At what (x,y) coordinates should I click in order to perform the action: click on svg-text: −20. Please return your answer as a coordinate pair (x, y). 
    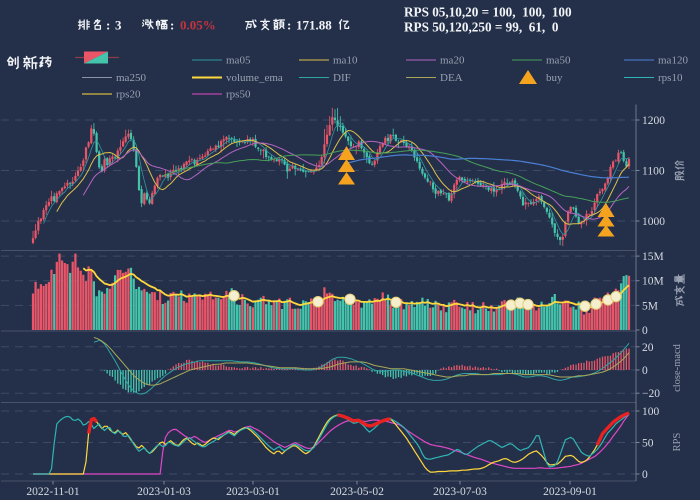
    Looking at the image, I should click on (651, 394).